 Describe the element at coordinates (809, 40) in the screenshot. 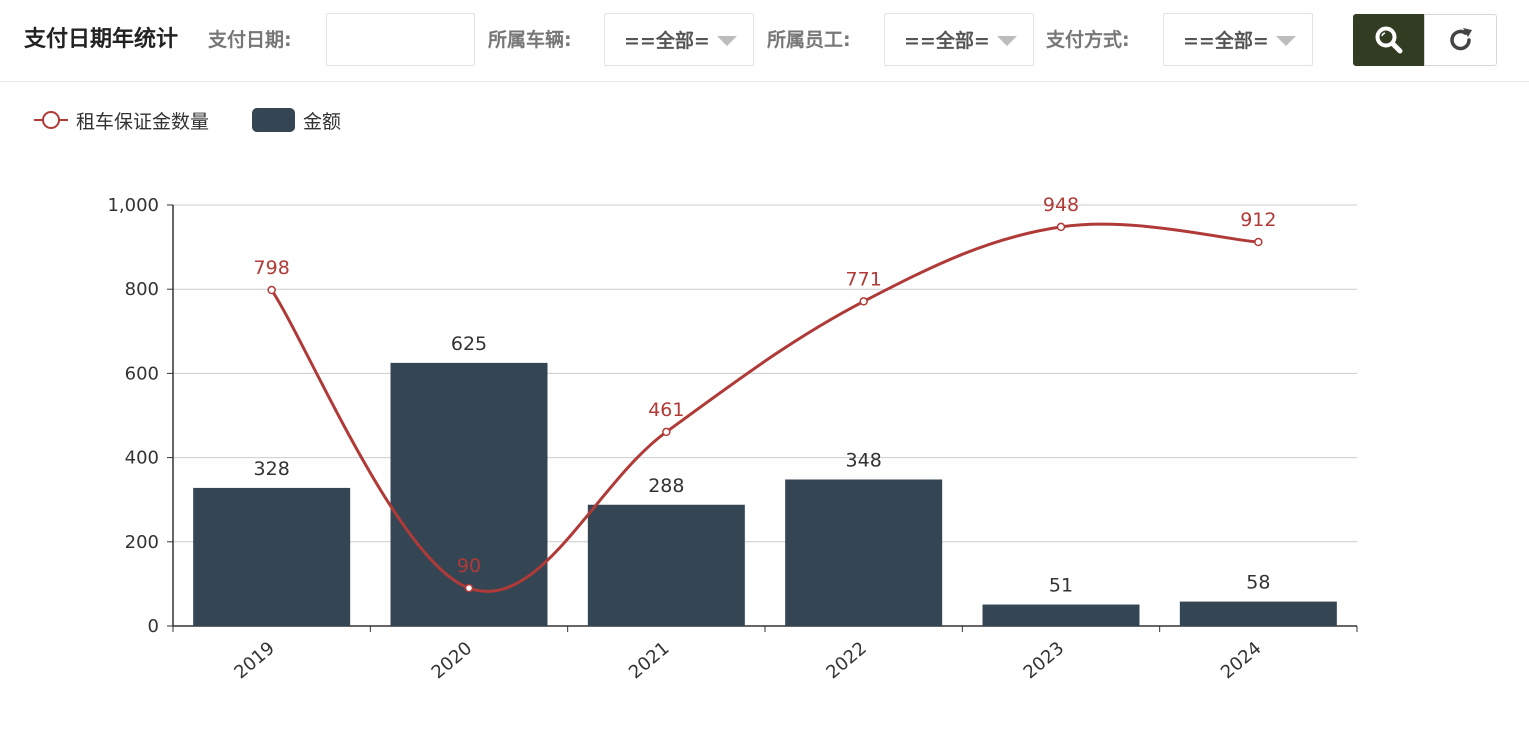

I see `employee-filter-label: 所属员工:` at that location.